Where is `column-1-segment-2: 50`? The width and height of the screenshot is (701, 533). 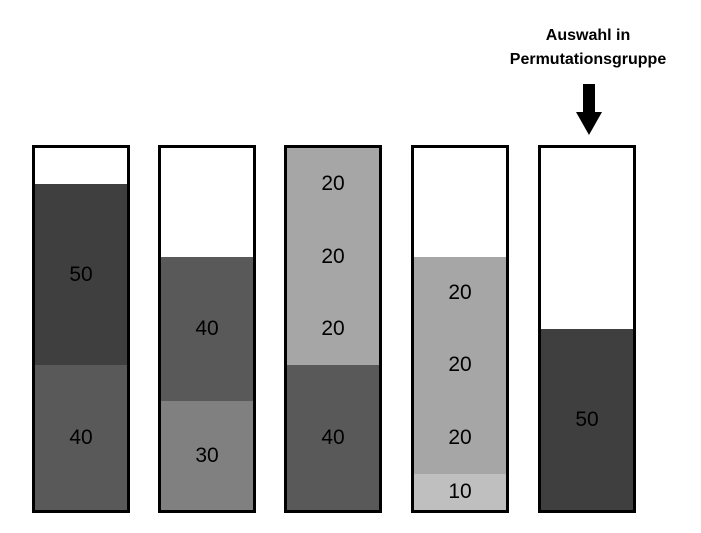
column-1-segment-2: 50 is located at coordinates (81, 275).